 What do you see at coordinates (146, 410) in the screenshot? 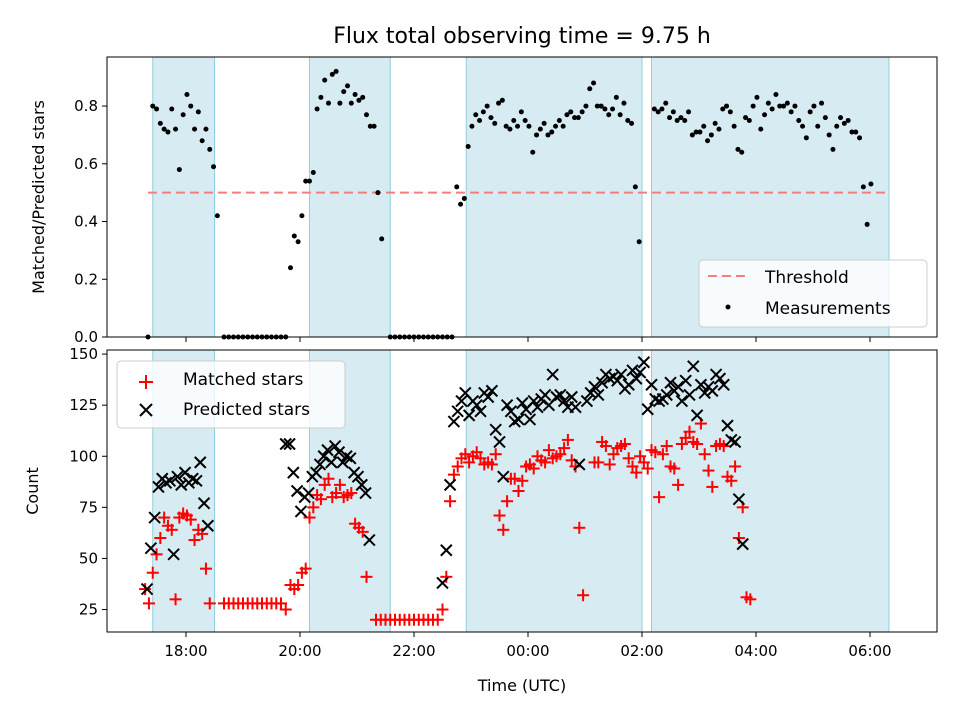
I see `legend-predicted-swatch` at bounding box center [146, 410].